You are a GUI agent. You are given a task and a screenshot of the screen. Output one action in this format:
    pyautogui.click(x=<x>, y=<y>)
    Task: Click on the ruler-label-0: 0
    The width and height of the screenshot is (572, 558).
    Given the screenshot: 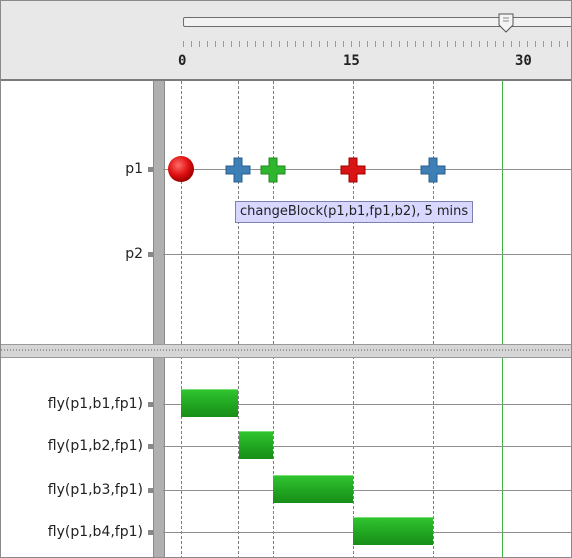 What is the action you would take?
    pyautogui.click(x=182, y=61)
    